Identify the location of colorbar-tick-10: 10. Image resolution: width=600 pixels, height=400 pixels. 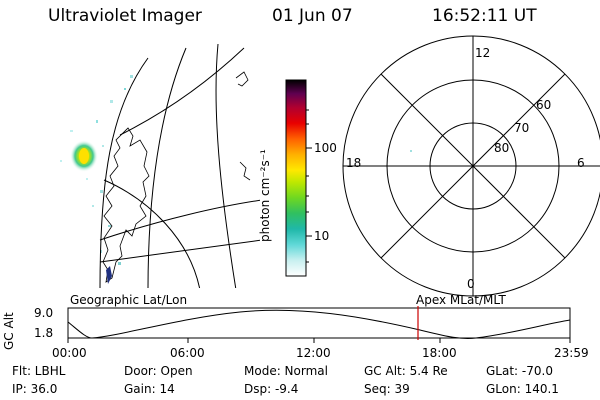
(322, 236).